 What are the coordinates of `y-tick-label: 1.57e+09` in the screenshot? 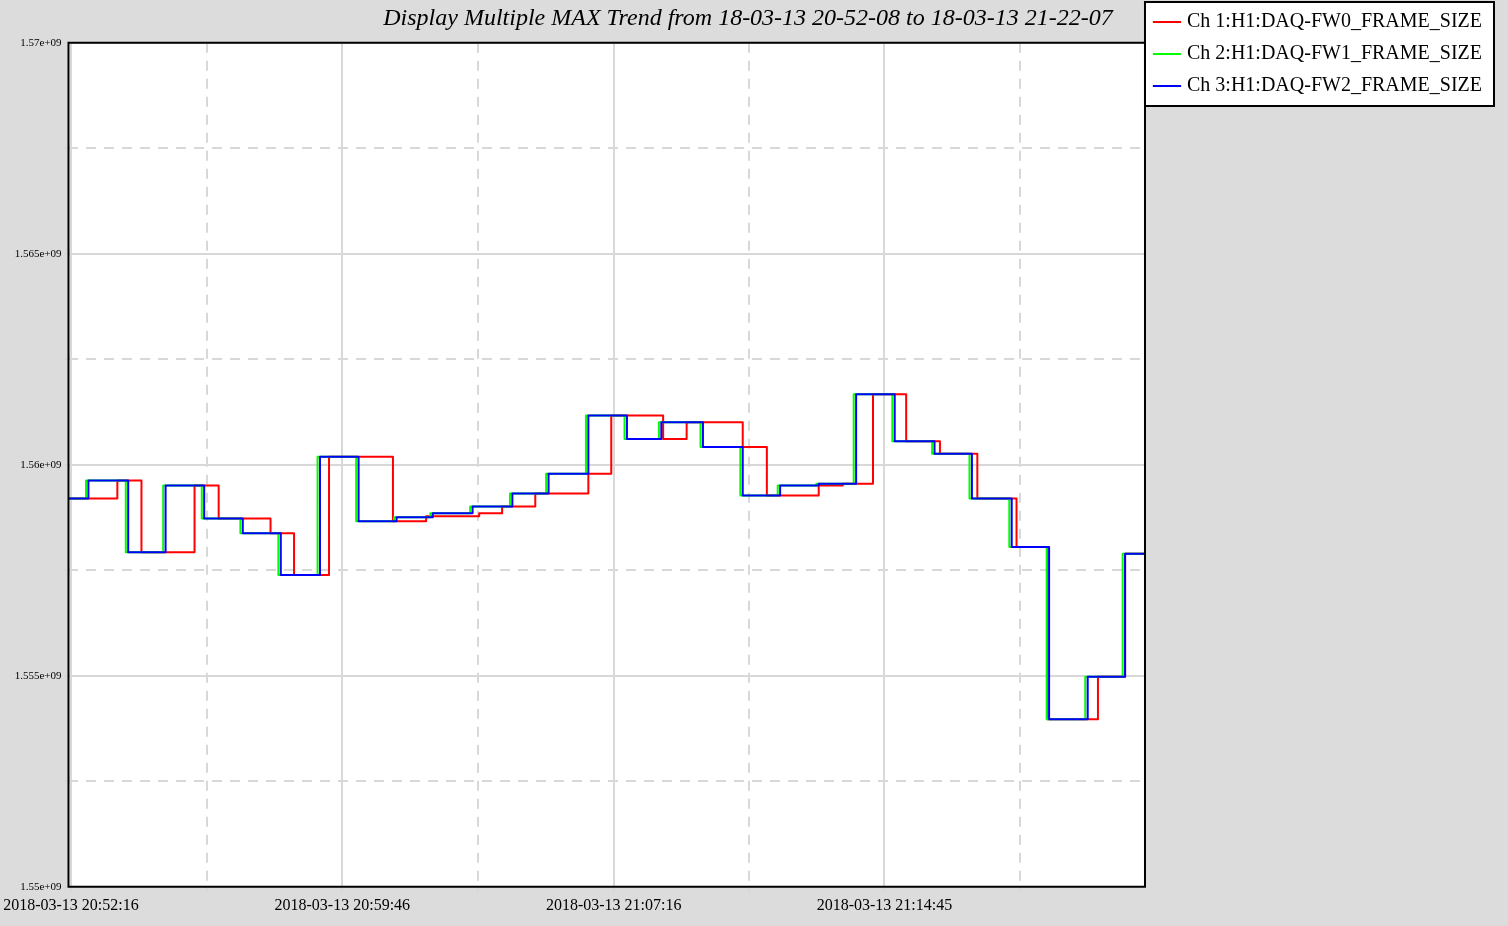 It's located at (41, 41).